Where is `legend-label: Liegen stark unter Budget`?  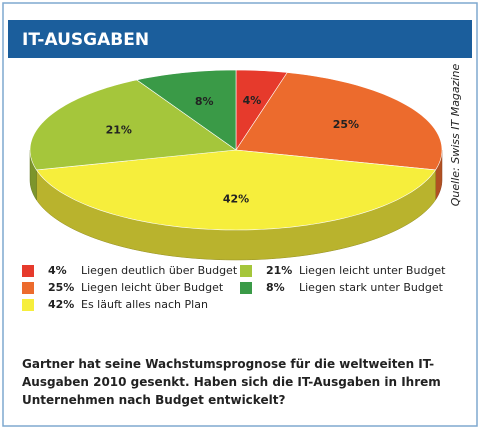
legend-label: Liegen stark unter Budget is located at coordinates (371, 287).